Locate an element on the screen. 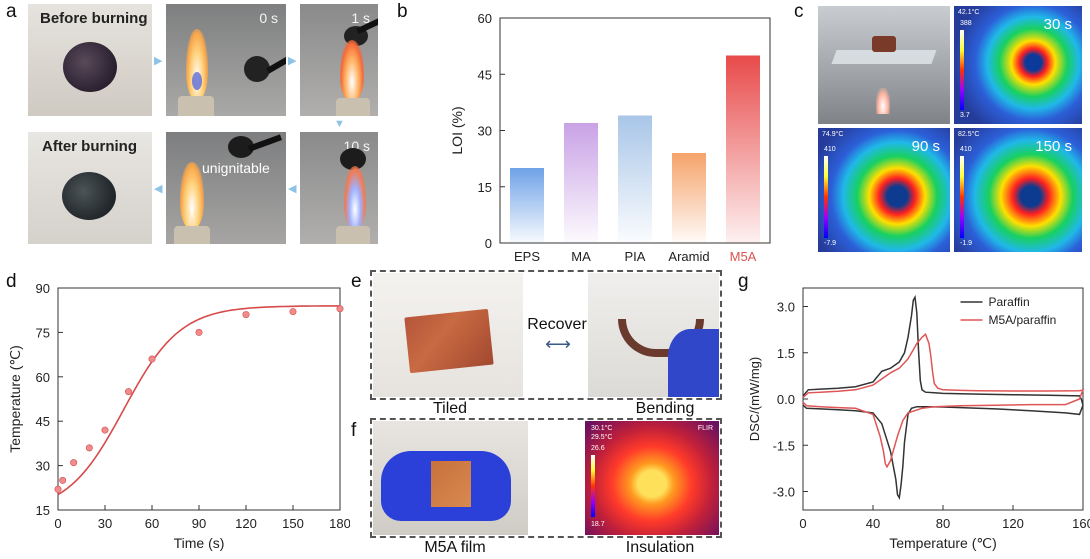 The width and height of the screenshot is (1090, 559). x-tick-label: EPS is located at coordinates (527, 256).